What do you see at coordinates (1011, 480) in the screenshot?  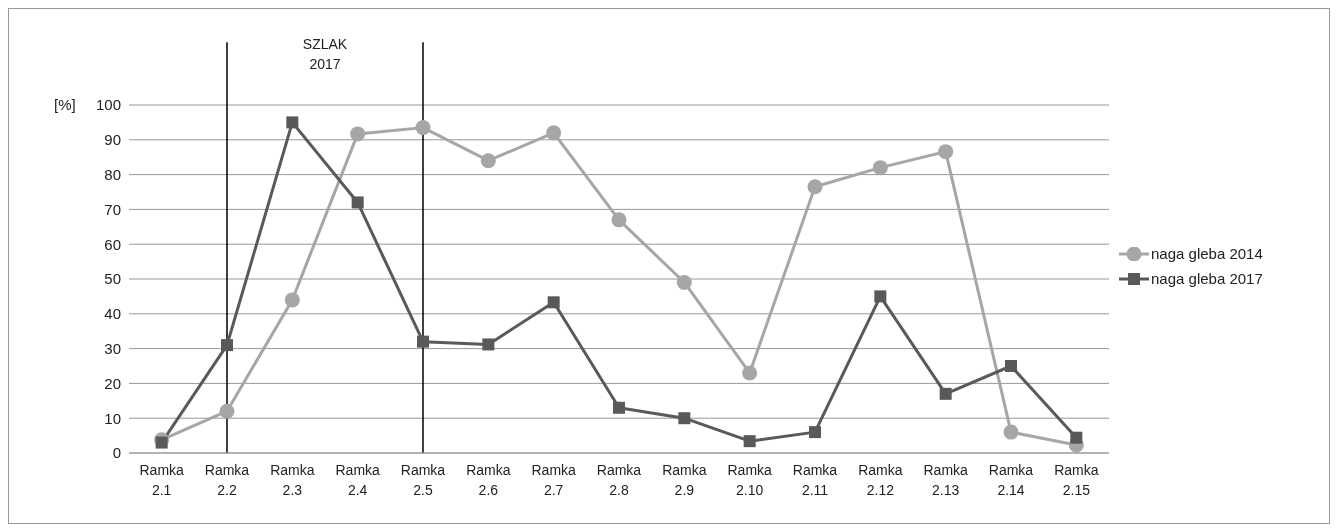 I see `x-tick-label: Ramka 2.14` at bounding box center [1011, 480].